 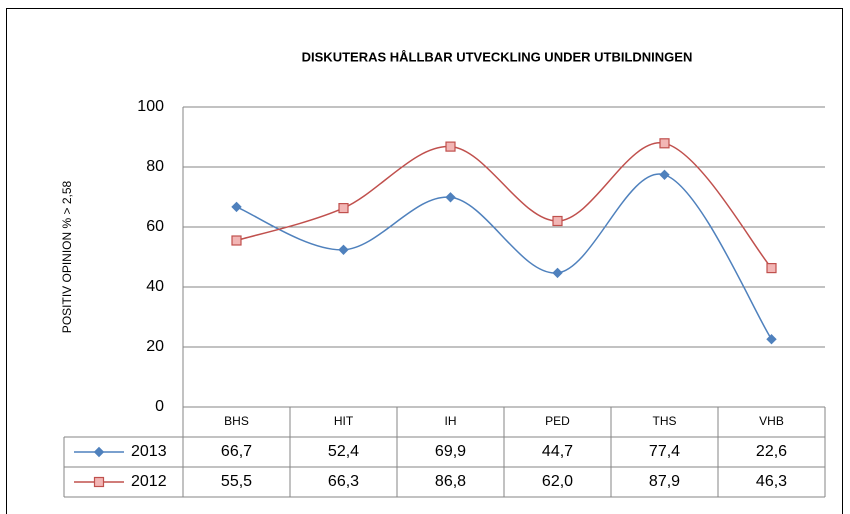 I want to click on data-label: 46,3, so click(x=771, y=481).